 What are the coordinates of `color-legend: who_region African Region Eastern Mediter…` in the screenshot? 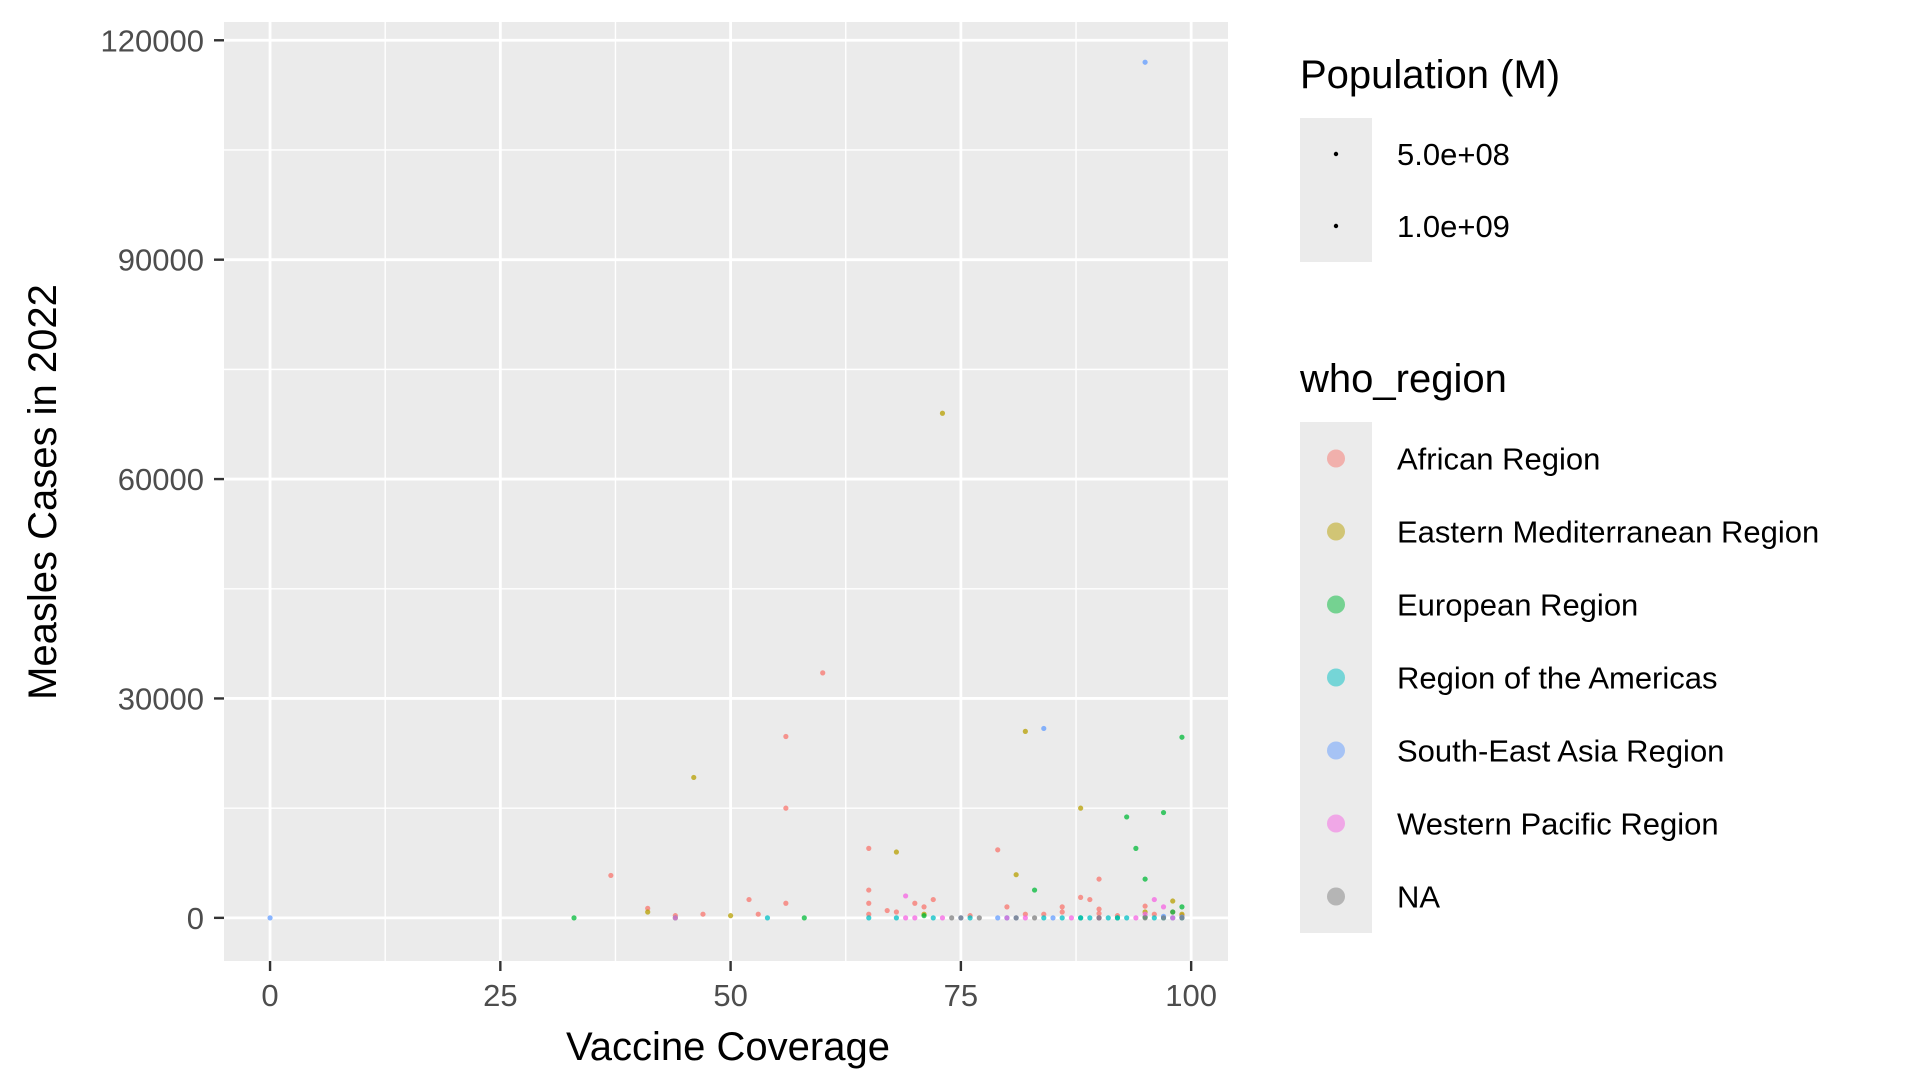 It's located at (1559, 645).